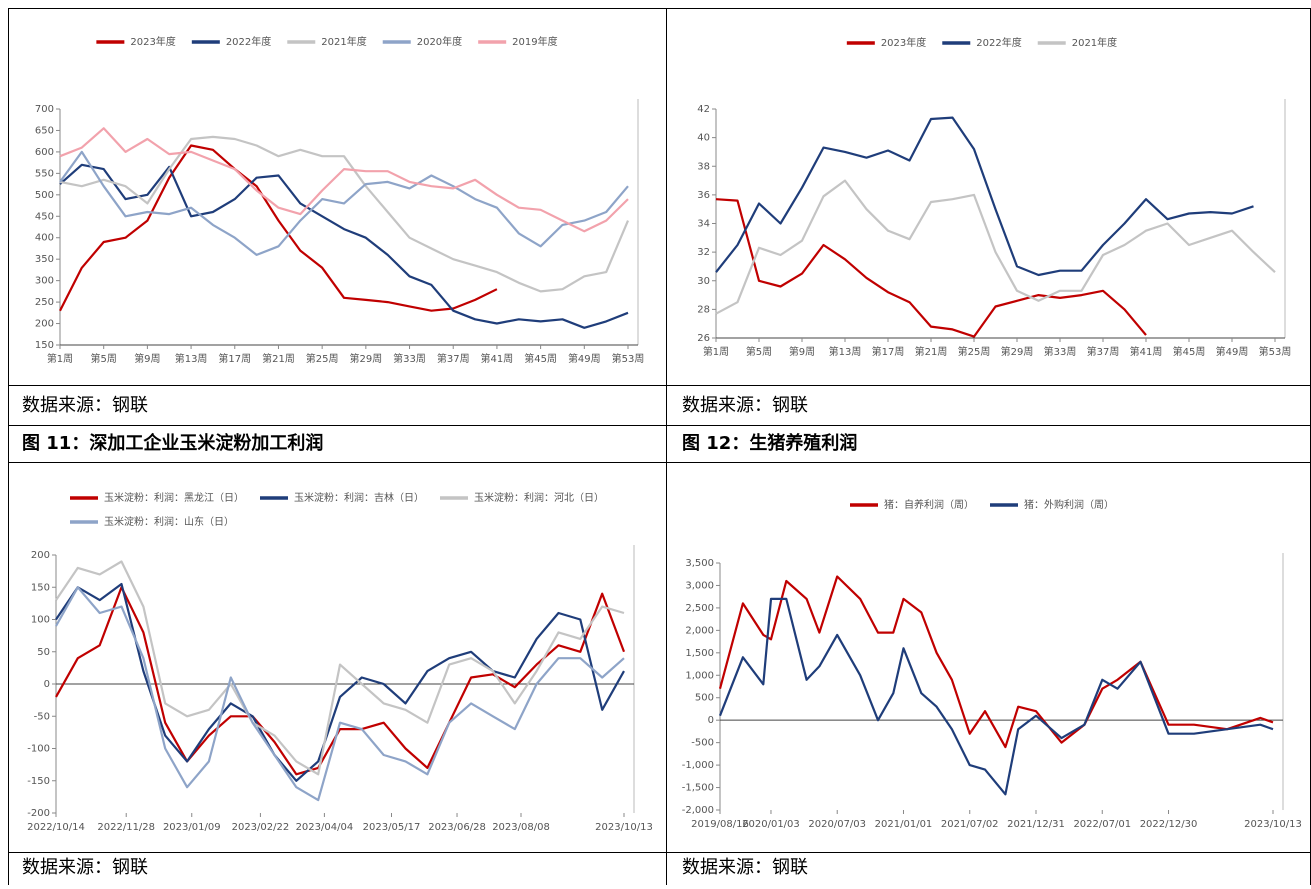 Image resolution: width=1311 pixels, height=889 pixels. I want to click on y-tick-label: 2,000, so click(699, 630).